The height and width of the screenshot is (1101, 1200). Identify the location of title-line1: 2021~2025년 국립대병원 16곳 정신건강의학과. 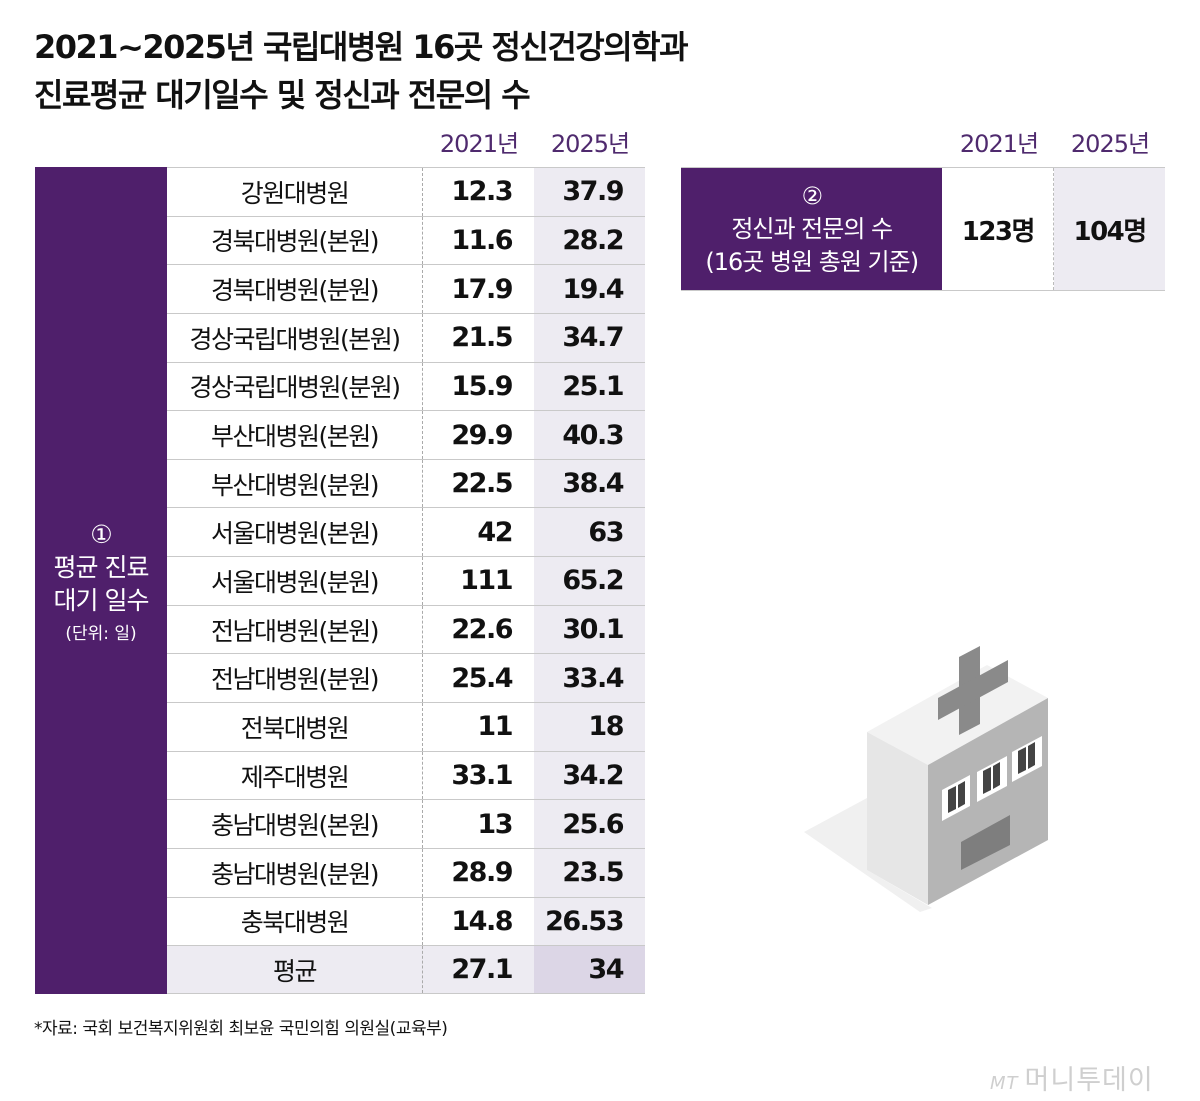
(361, 47).